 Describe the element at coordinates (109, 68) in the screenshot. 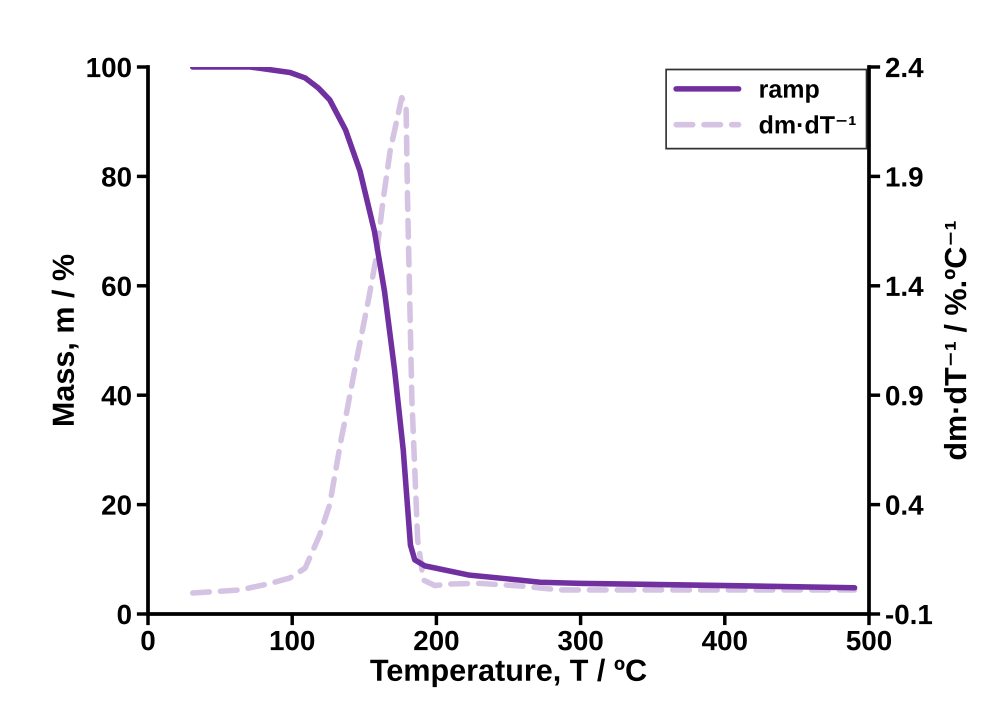

I see `y-tick-label: 100` at that location.